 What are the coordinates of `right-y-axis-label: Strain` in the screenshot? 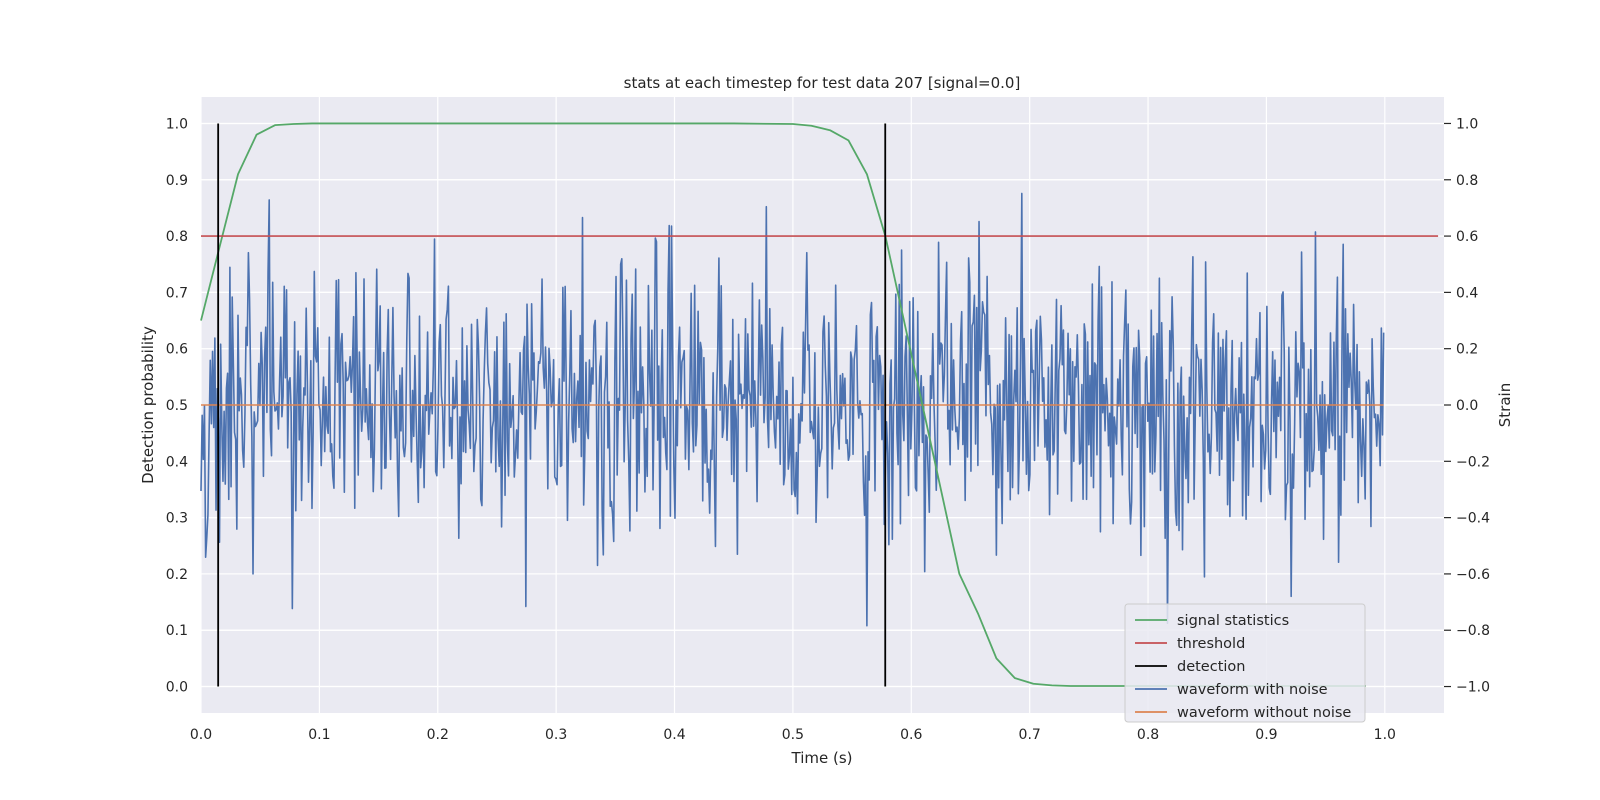 It's located at (1505, 405).